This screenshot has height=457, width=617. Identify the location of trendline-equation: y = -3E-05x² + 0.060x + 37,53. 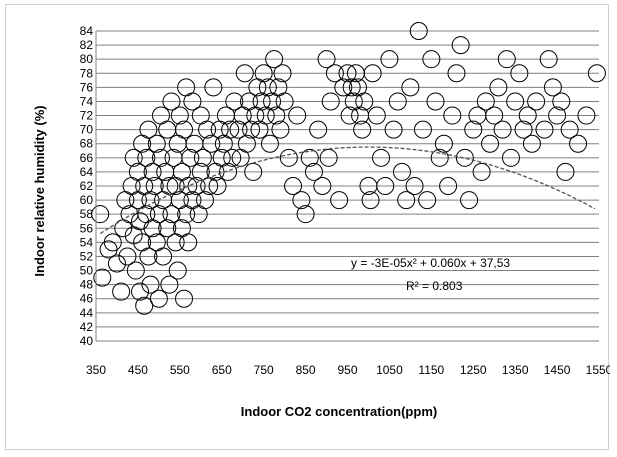
(430, 263).